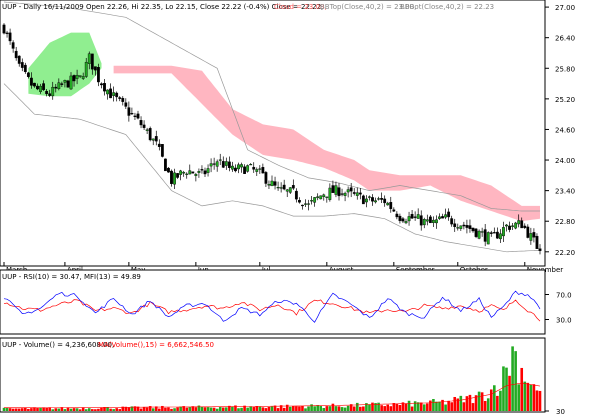 Image resolution: width=600 pixels, height=416 pixels. Describe the element at coordinates (565, 39) in the screenshot. I see `price-y-tick-label: 26.40` at that location.